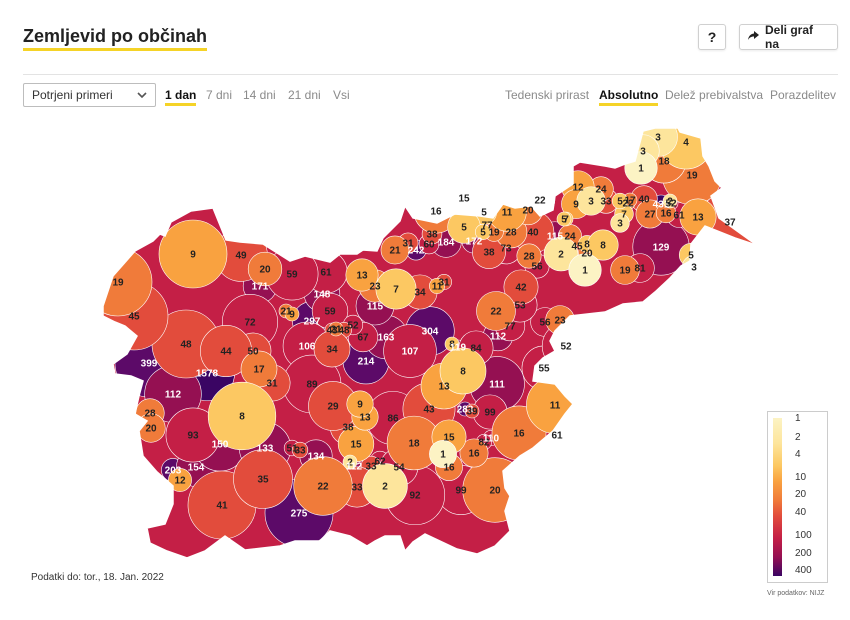 The height and width of the screenshot is (620, 850). Describe the element at coordinates (547, 95) in the screenshot. I see `tab-weekly-growth: Tedenski prirast` at that location.